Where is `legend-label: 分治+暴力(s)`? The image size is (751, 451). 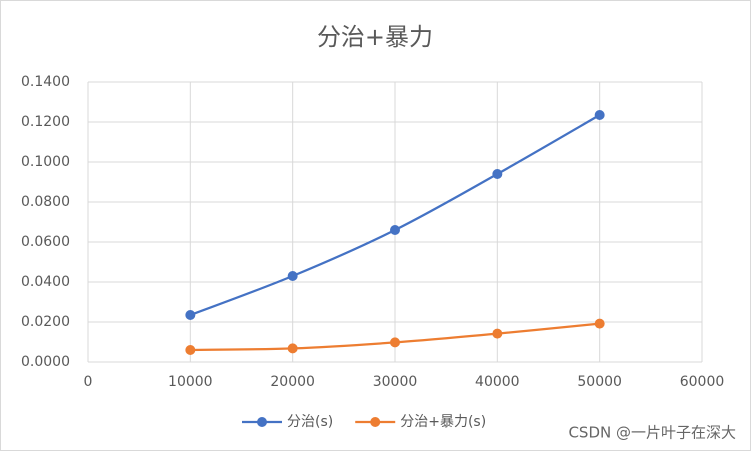 legend-label: 分治+暴力(s) is located at coordinates (443, 422).